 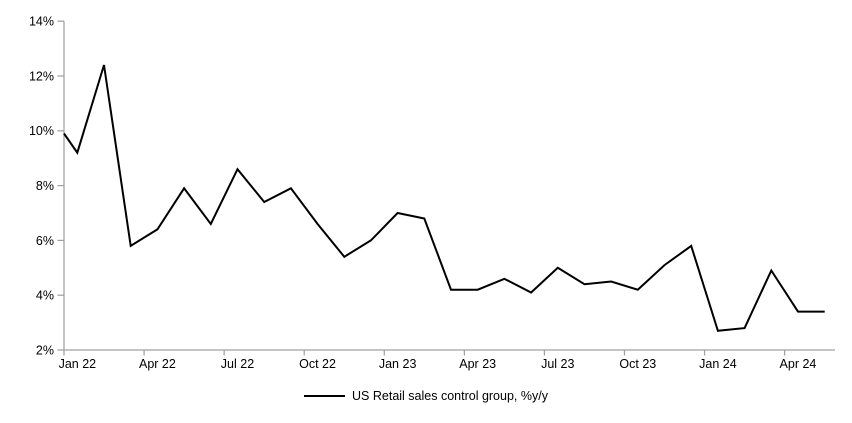 What do you see at coordinates (45, 186) in the screenshot?
I see `y-tick-label: 8%` at bounding box center [45, 186].